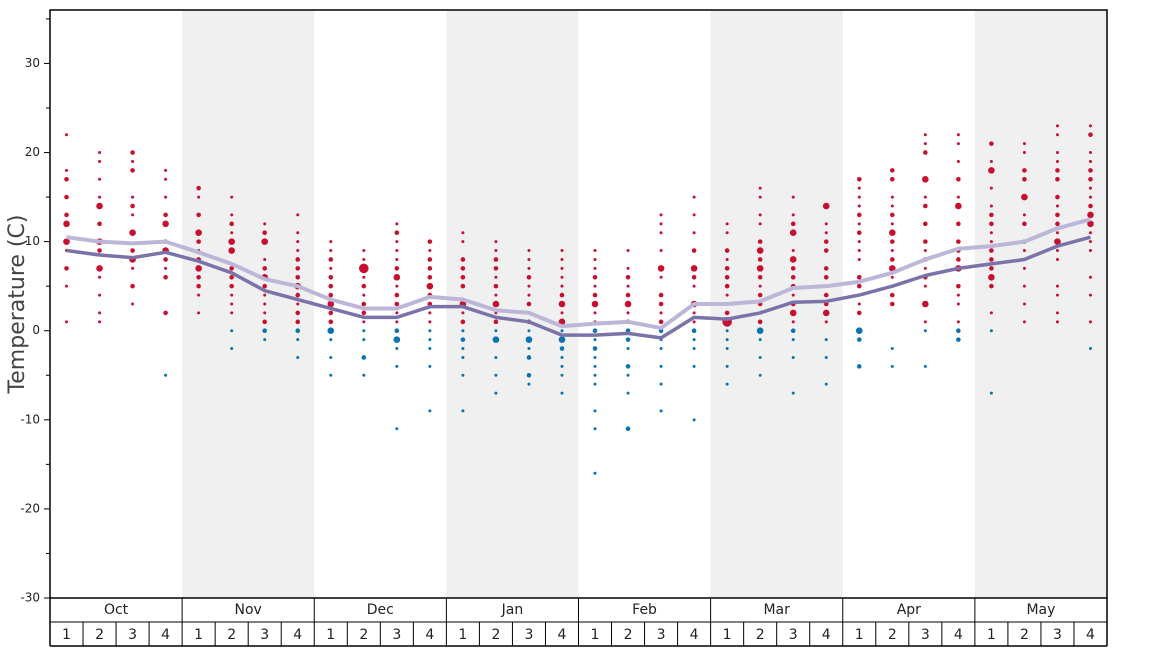 This screenshot has width=1168, height=652. What do you see at coordinates (562, 635) in the screenshot?
I see `week-label: 4` at bounding box center [562, 635].